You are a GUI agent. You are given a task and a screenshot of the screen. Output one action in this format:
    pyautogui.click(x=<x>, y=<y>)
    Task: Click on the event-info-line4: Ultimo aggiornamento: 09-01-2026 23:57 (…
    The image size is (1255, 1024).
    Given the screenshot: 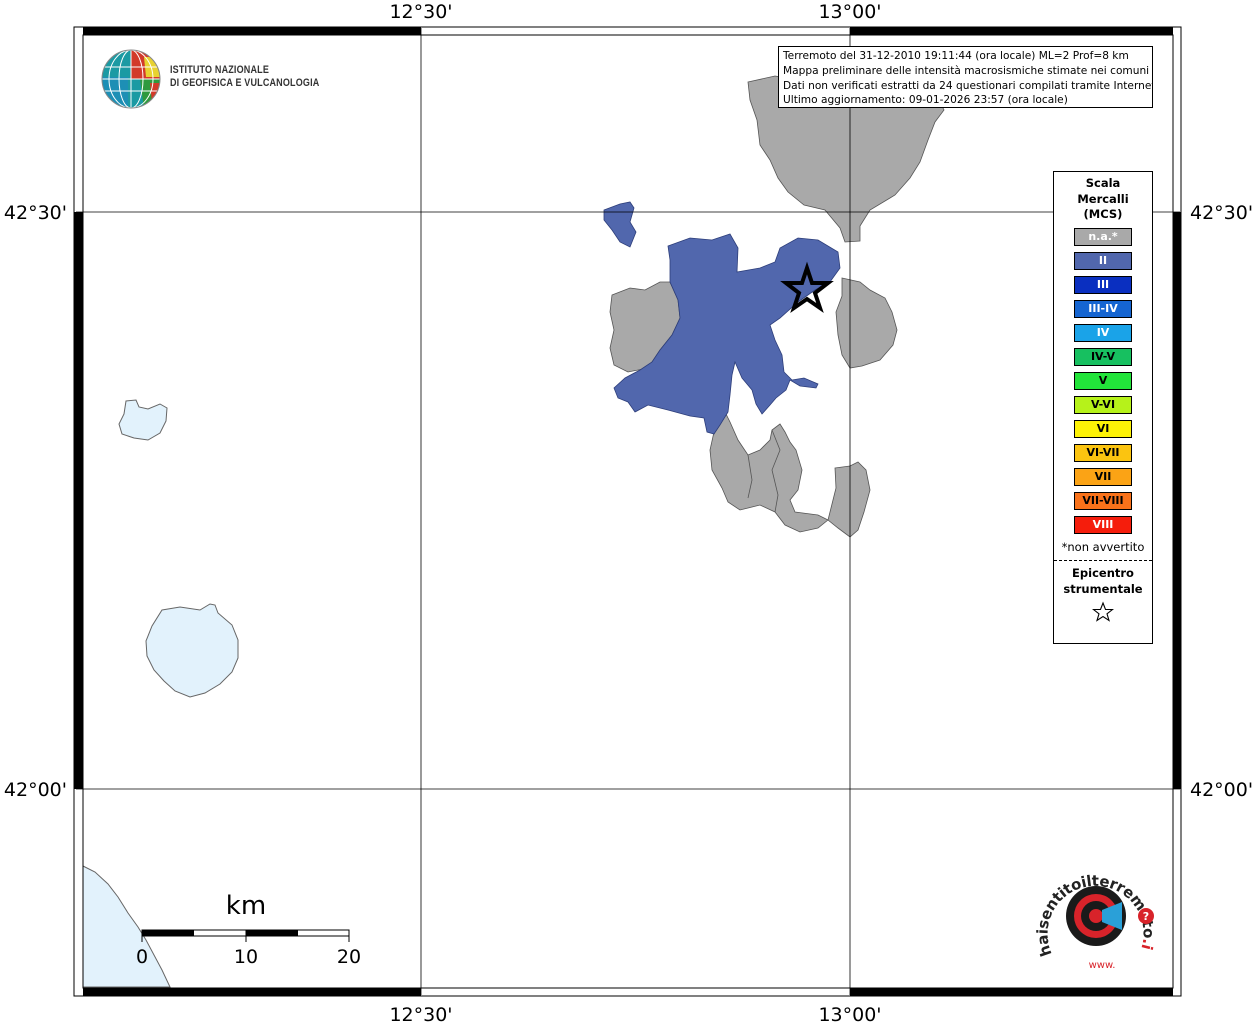 What is the action you would take?
    pyautogui.click(x=925, y=100)
    